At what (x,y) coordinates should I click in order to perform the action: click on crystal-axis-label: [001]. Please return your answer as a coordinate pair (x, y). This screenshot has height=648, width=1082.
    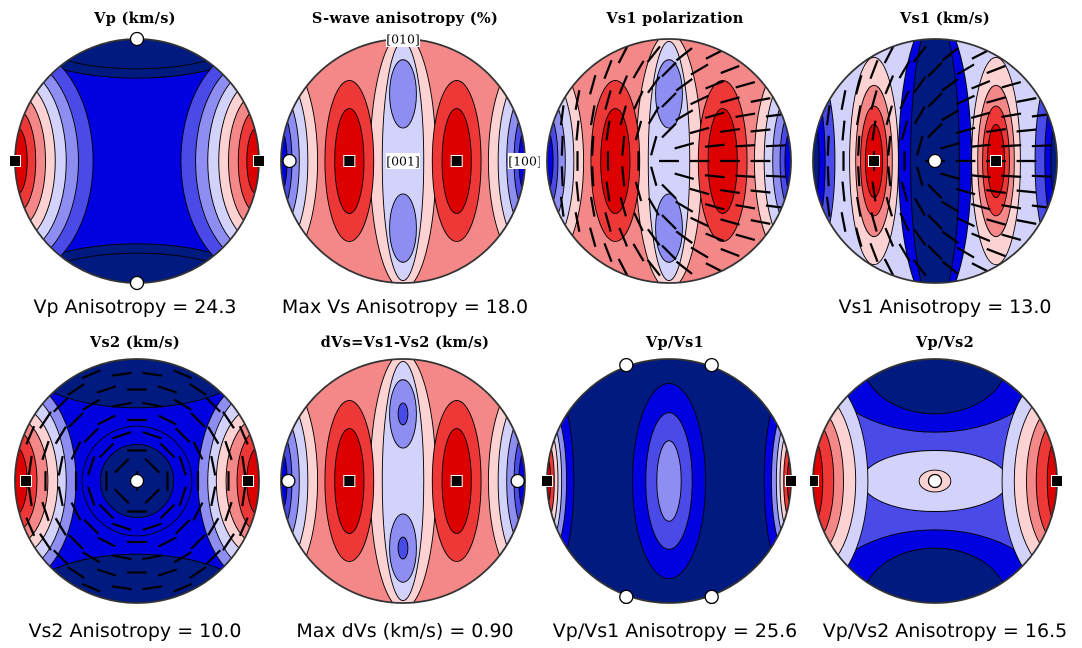
    Looking at the image, I should click on (403, 161).